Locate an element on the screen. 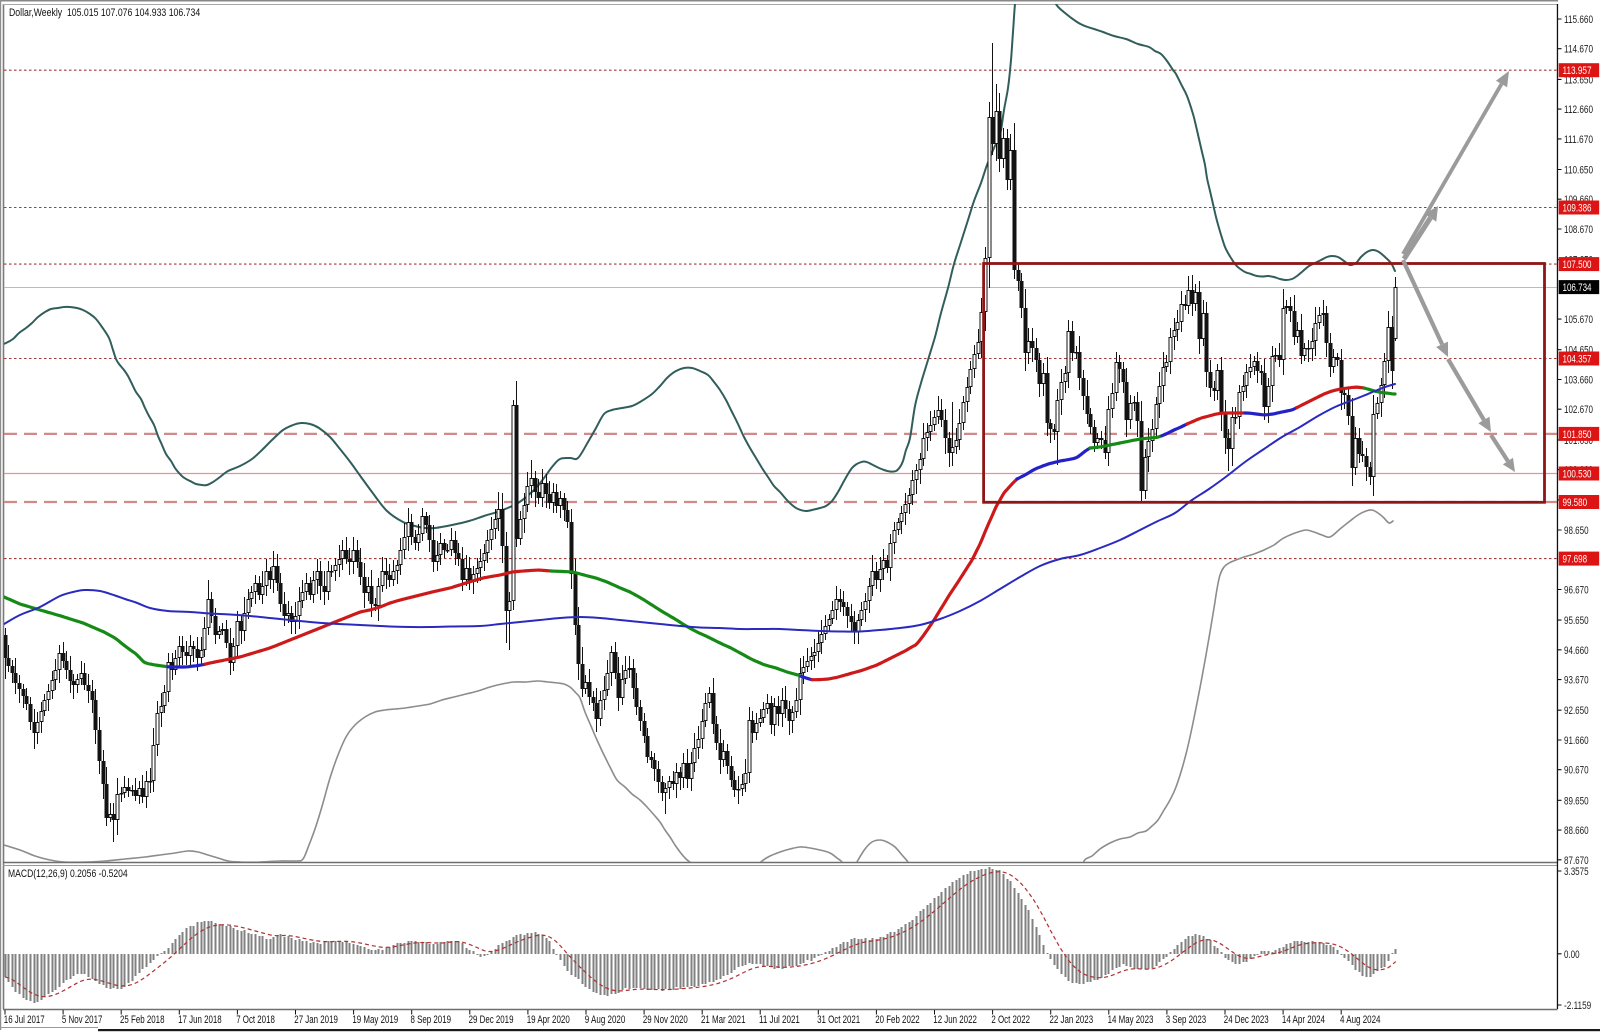  svg-text: 3 Sep 2023 is located at coordinates (1186, 1020).